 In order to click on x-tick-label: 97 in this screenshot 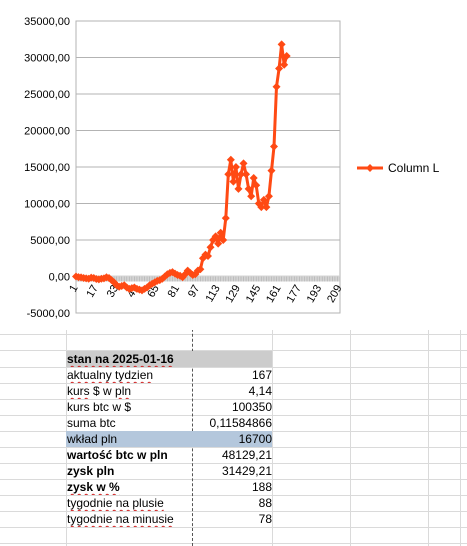, I will do `click(194, 291)`.